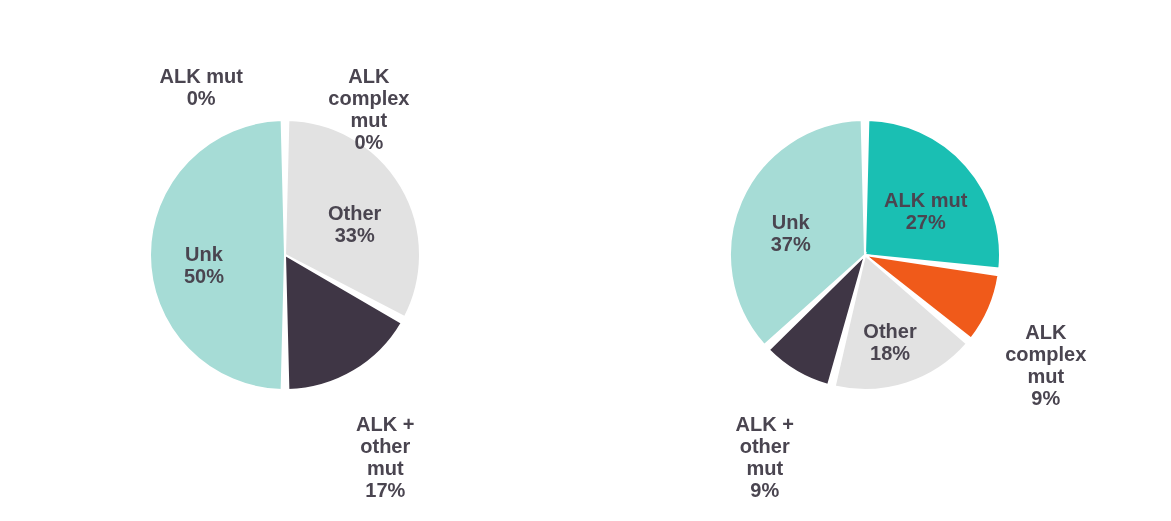 This screenshot has width=1171, height=521. I want to click on data-label: 18%, so click(890, 353).